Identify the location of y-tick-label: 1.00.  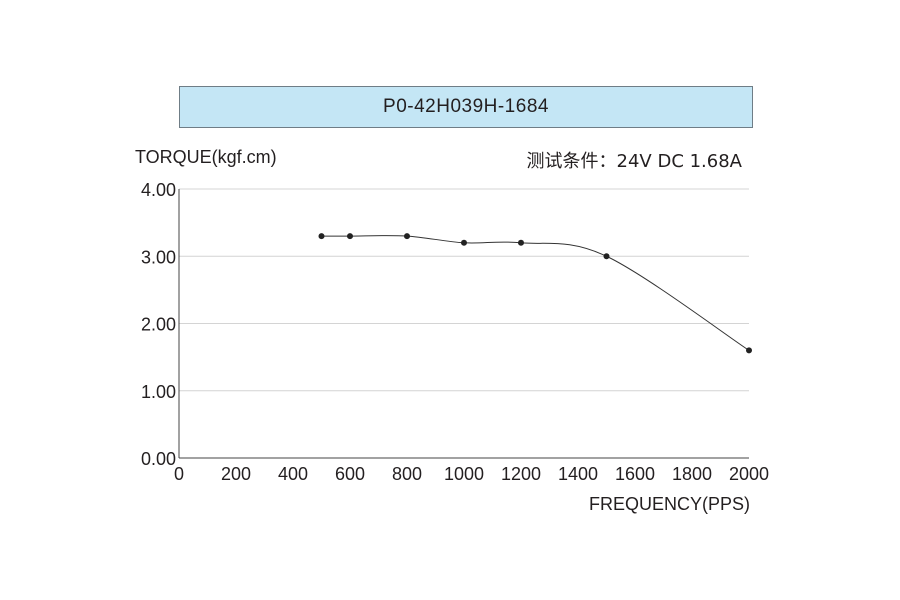
(158, 392).